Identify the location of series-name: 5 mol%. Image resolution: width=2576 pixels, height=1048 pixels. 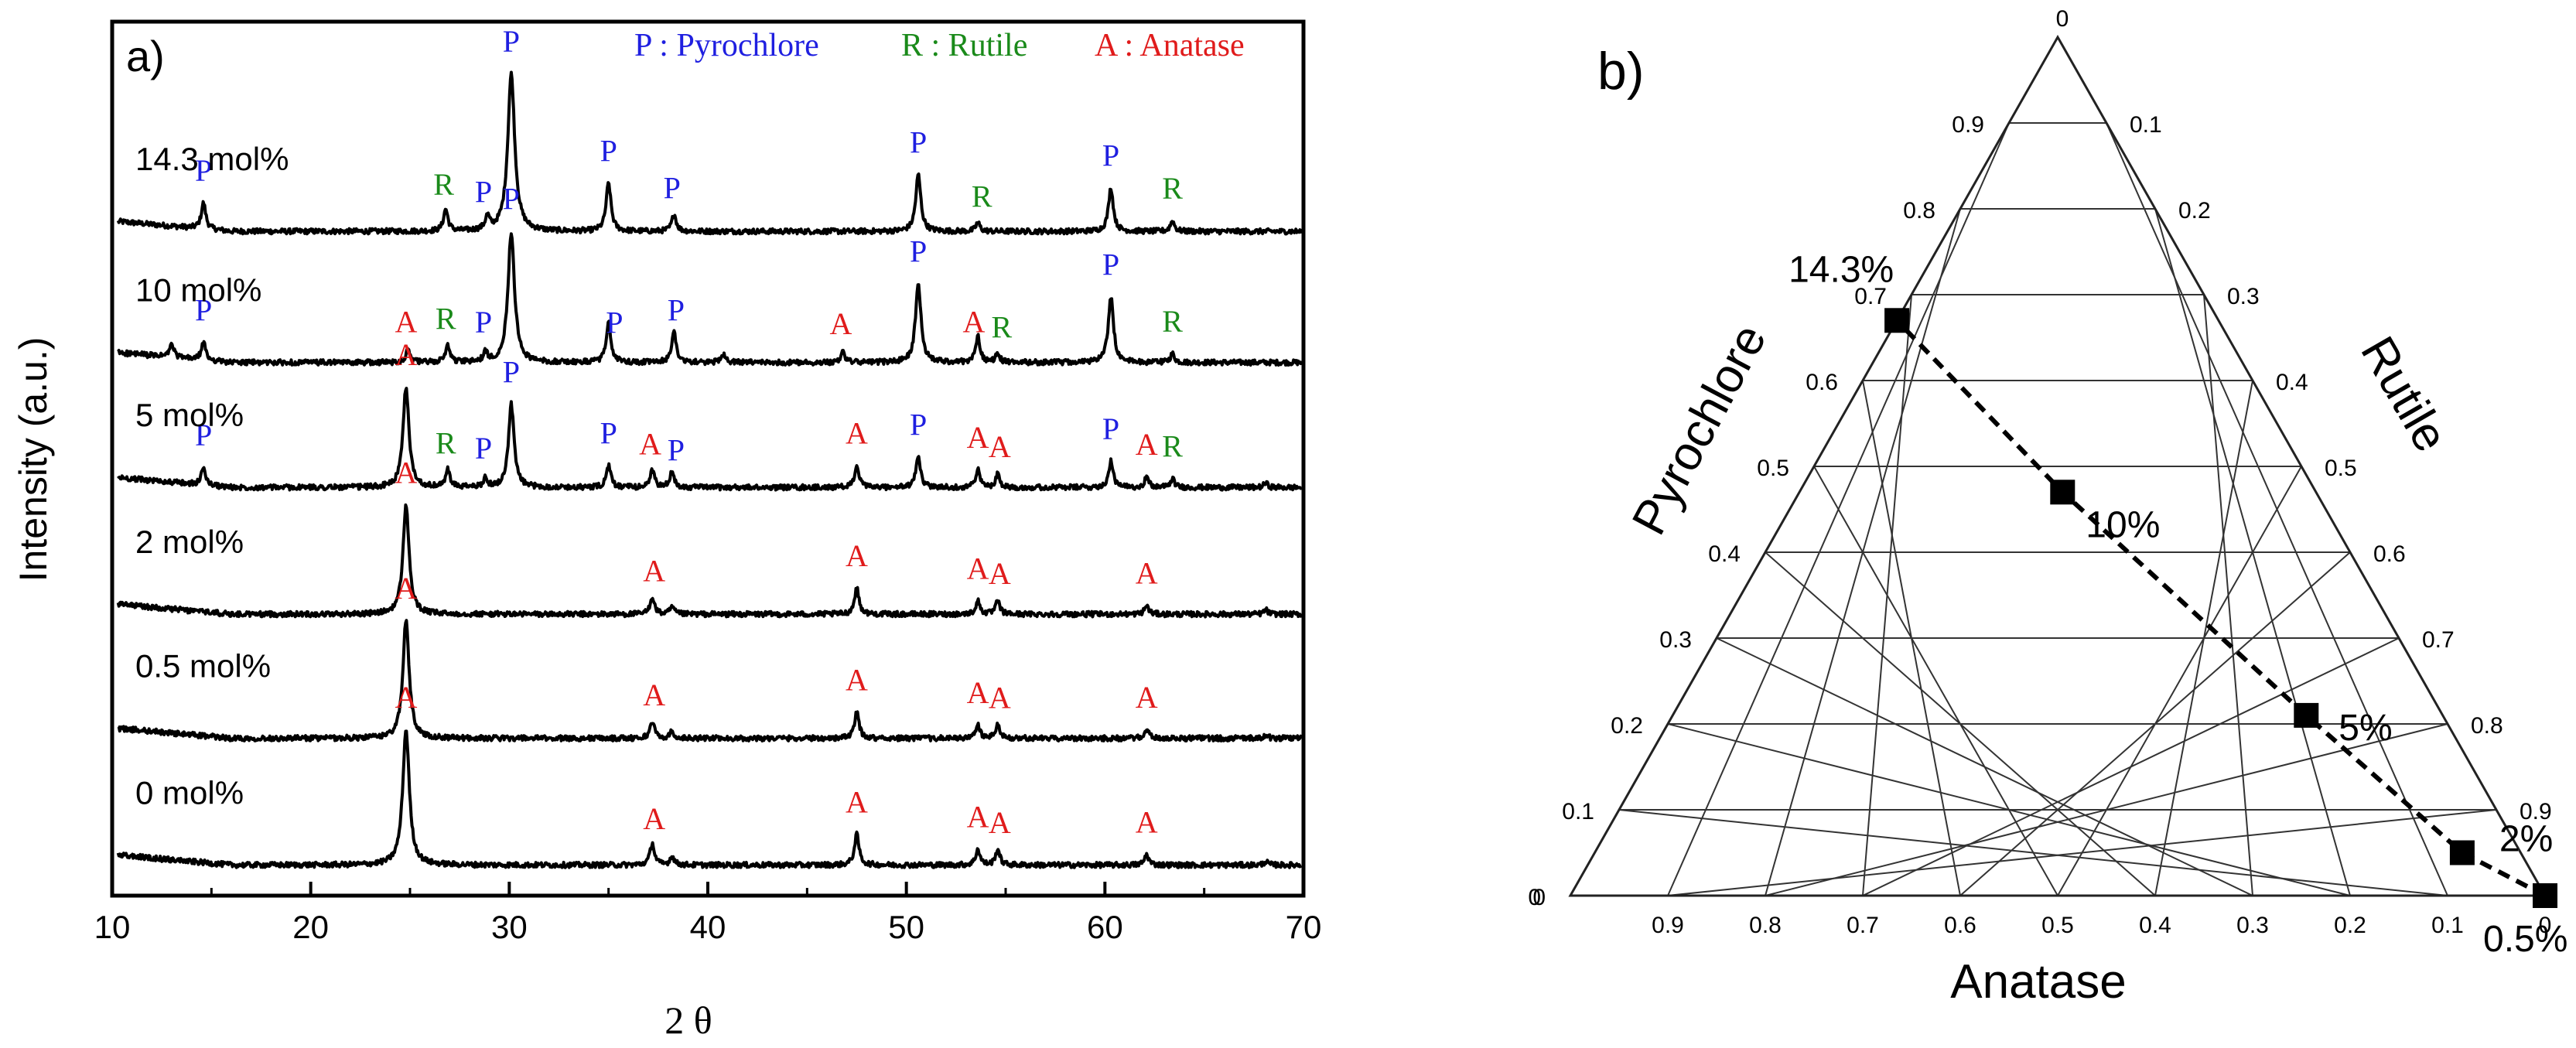
(189, 415).